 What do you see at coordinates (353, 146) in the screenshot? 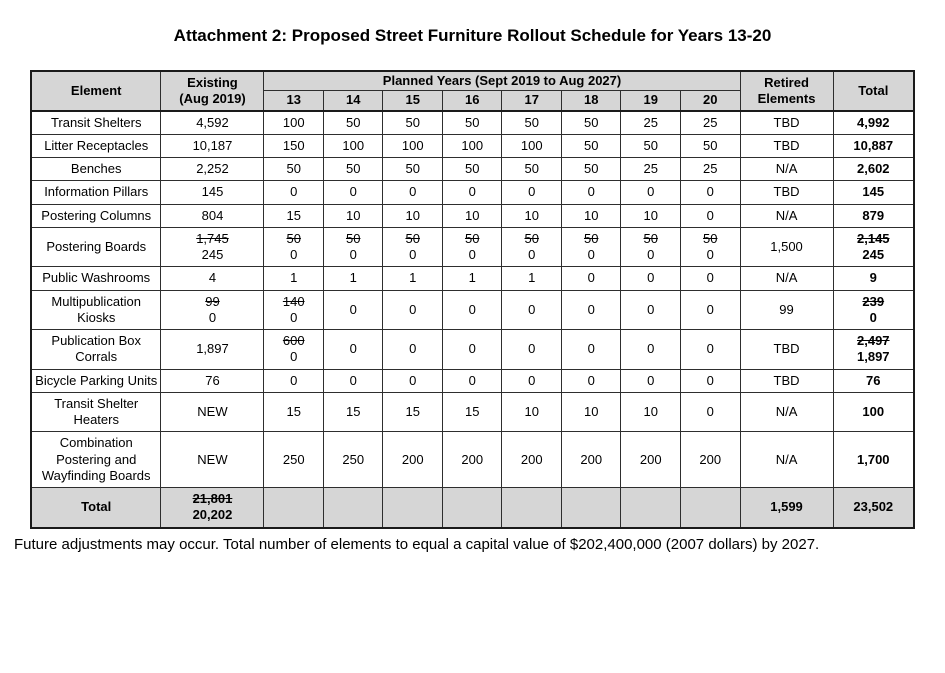
I see `year-14-cell: 100` at bounding box center [353, 146].